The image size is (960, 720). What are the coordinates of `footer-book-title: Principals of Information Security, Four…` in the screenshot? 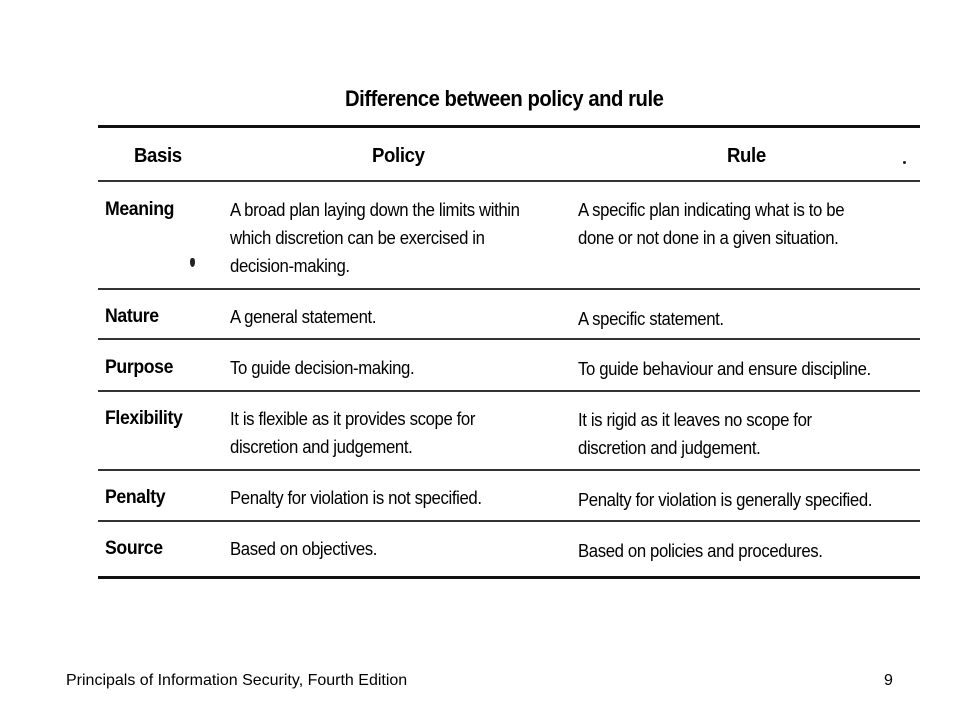 It's located at (237, 680).